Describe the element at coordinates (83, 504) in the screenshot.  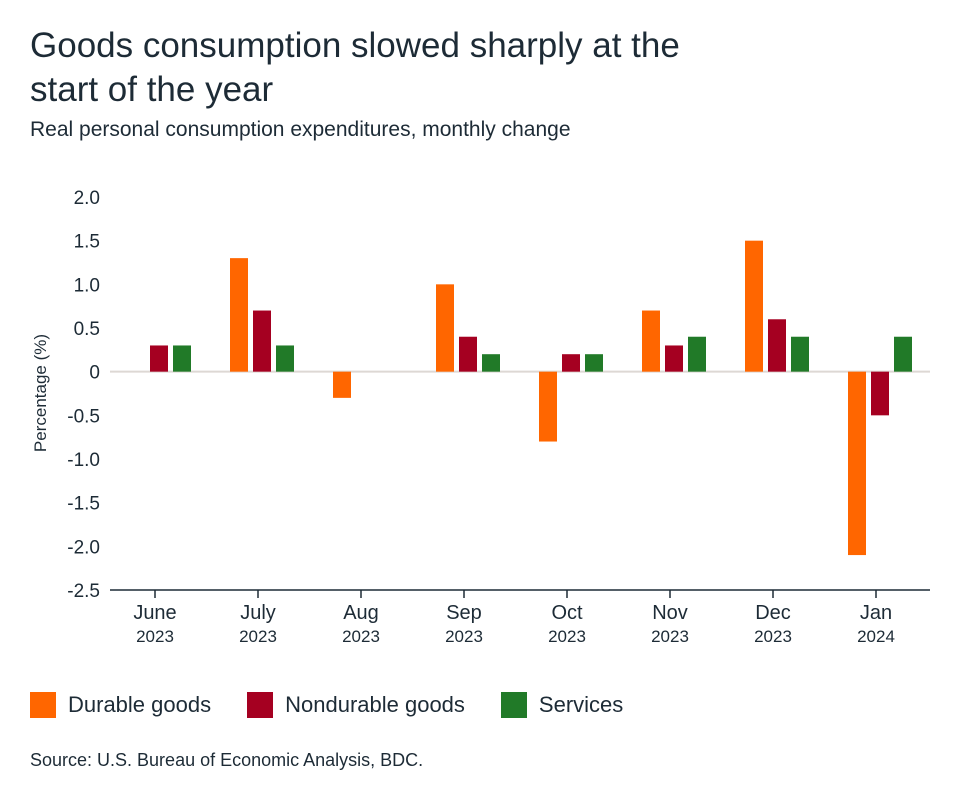
I see `y-tick-label: -1.5` at that location.